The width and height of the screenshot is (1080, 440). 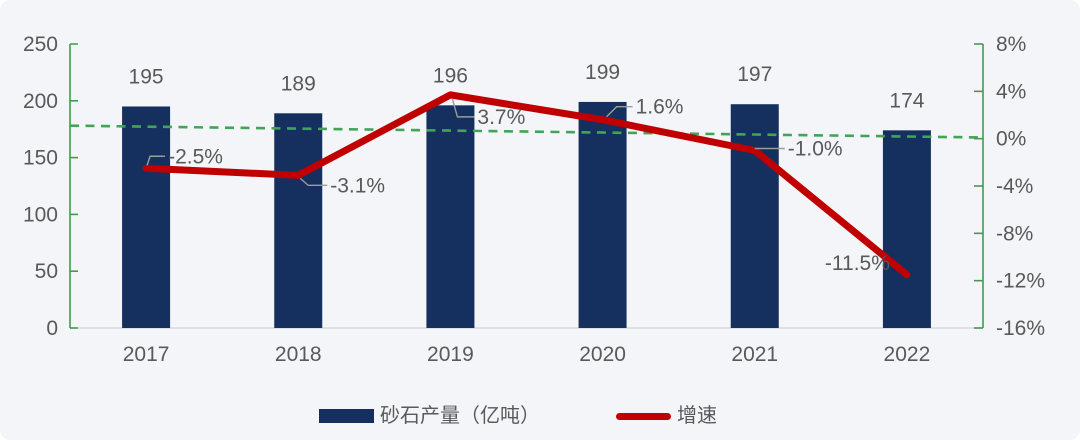 What do you see at coordinates (146, 354) in the screenshot?
I see `year-label: 2017` at bounding box center [146, 354].